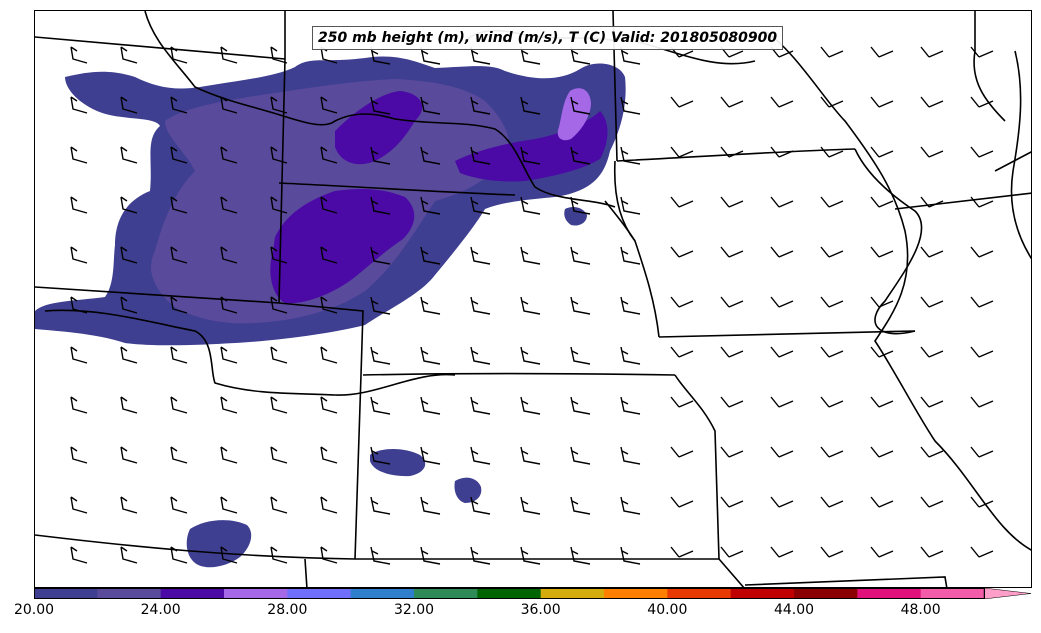  Describe the element at coordinates (667, 610) in the screenshot. I see `colorbar-tick-label: 40.00` at that location.